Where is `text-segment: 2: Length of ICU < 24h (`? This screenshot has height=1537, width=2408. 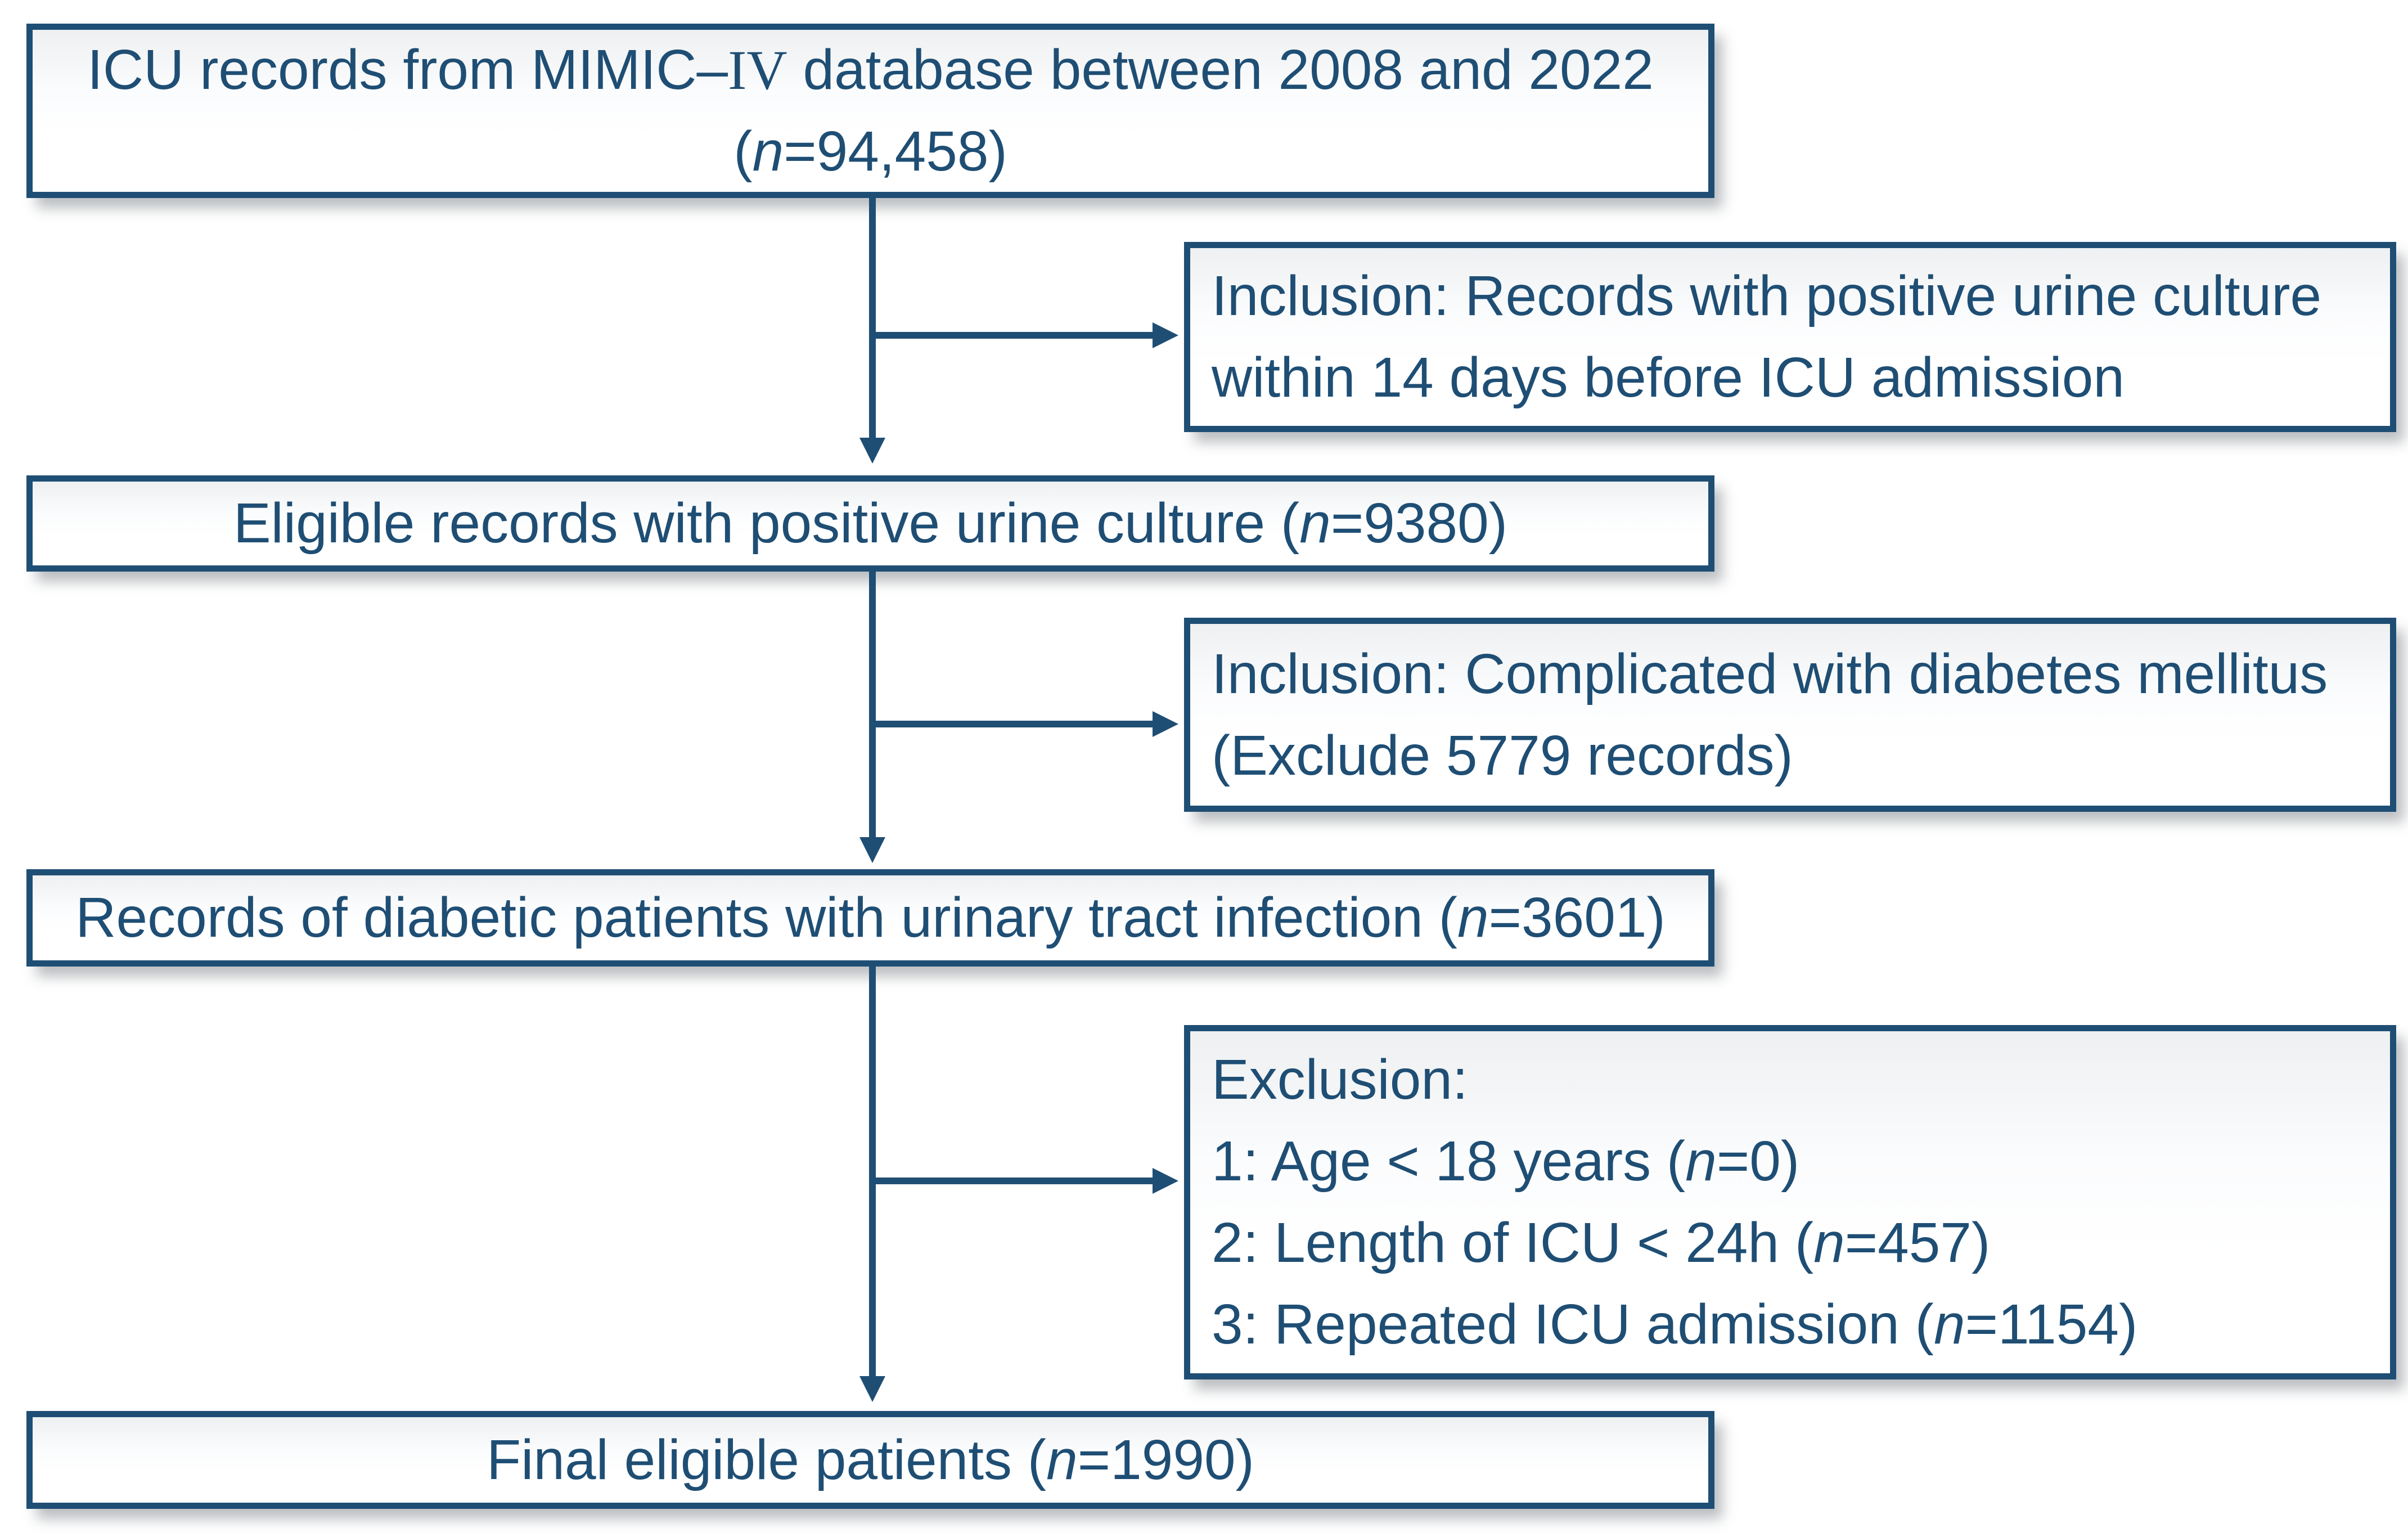 text-segment: 2: Length of ICU < 24h ( is located at coordinates (1513, 1242).